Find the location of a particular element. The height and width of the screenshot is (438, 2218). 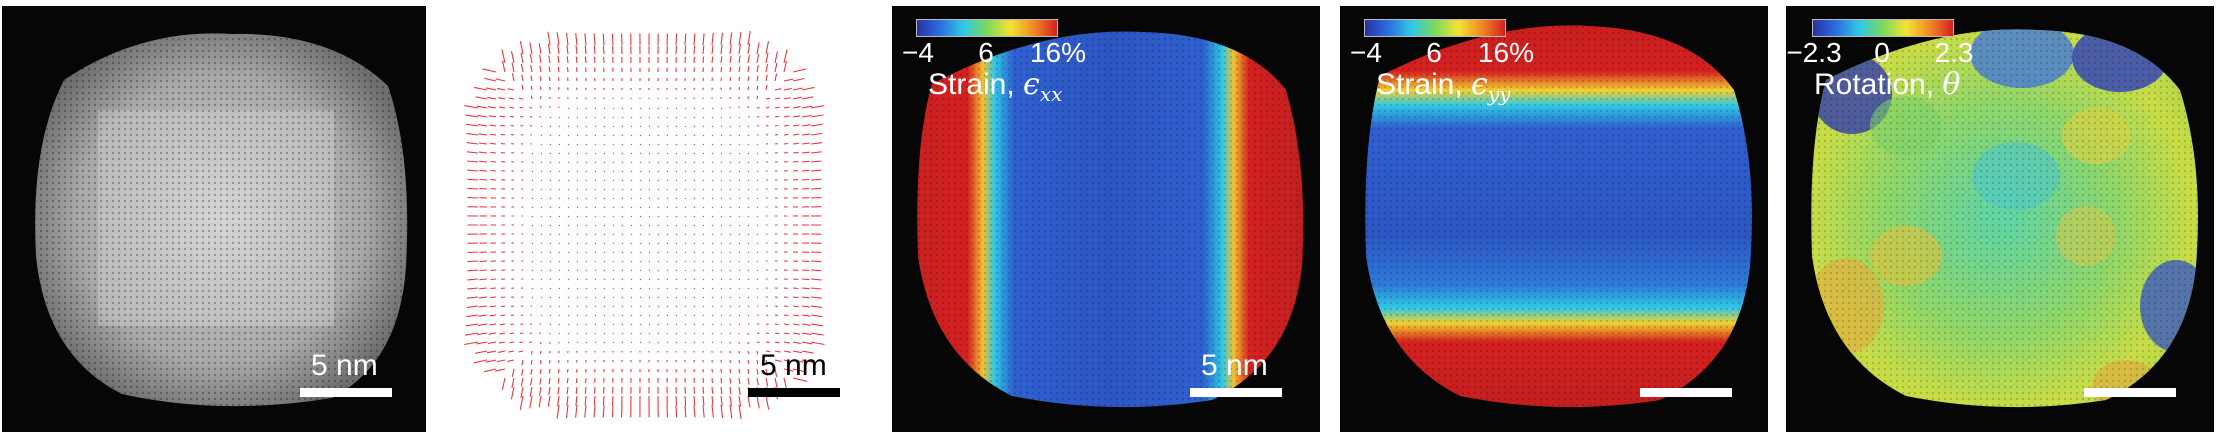

displacement-vectors is located at coordinates (644, 225).